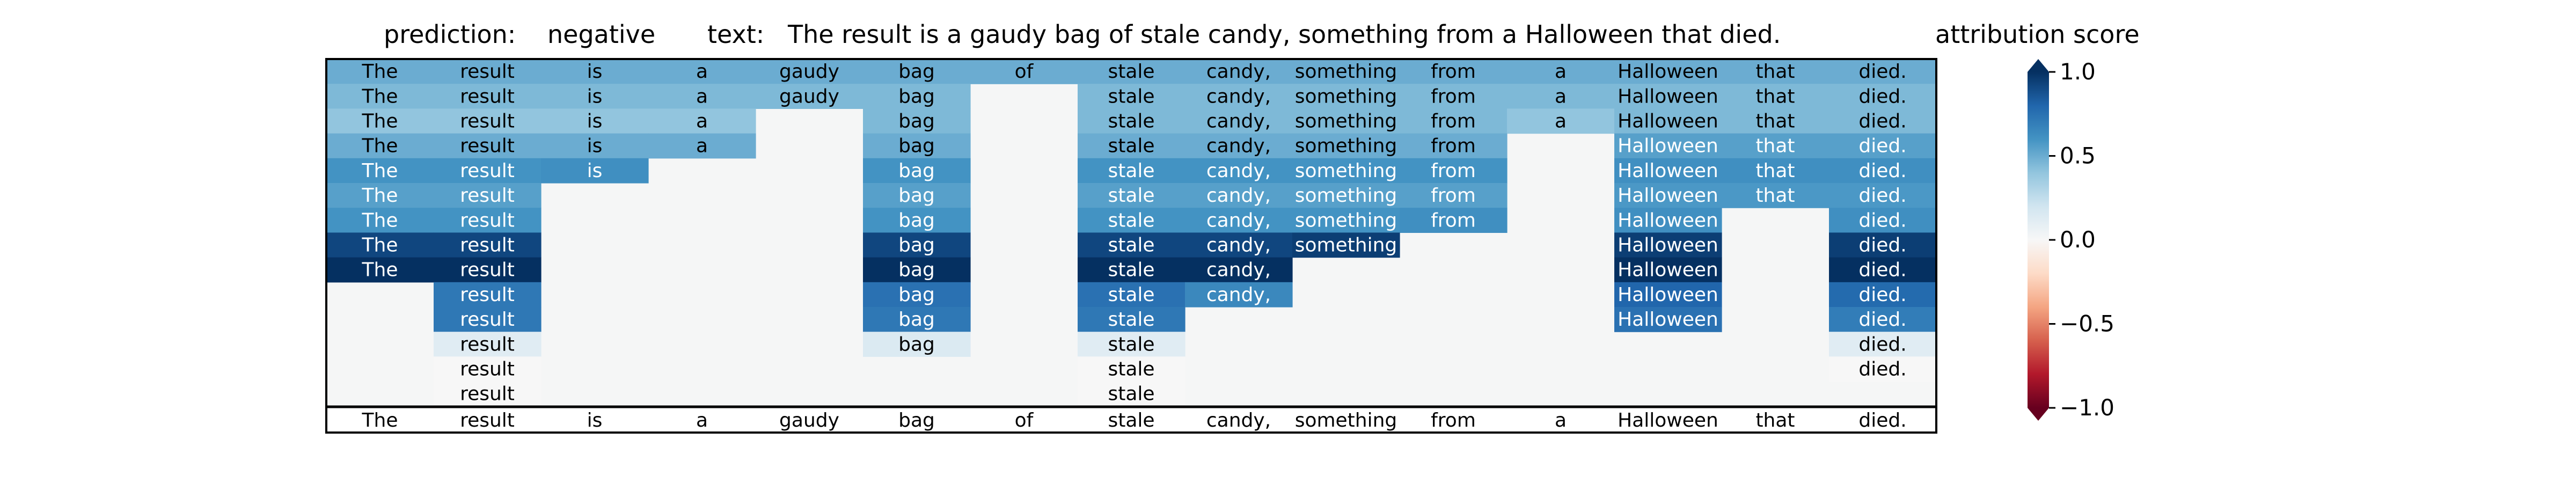 The image size is (2576, 483). What do you see at coordinates (1024, 420) in the screenshot?
I see `original-token-label: of` at bounding box center [1024, 420].